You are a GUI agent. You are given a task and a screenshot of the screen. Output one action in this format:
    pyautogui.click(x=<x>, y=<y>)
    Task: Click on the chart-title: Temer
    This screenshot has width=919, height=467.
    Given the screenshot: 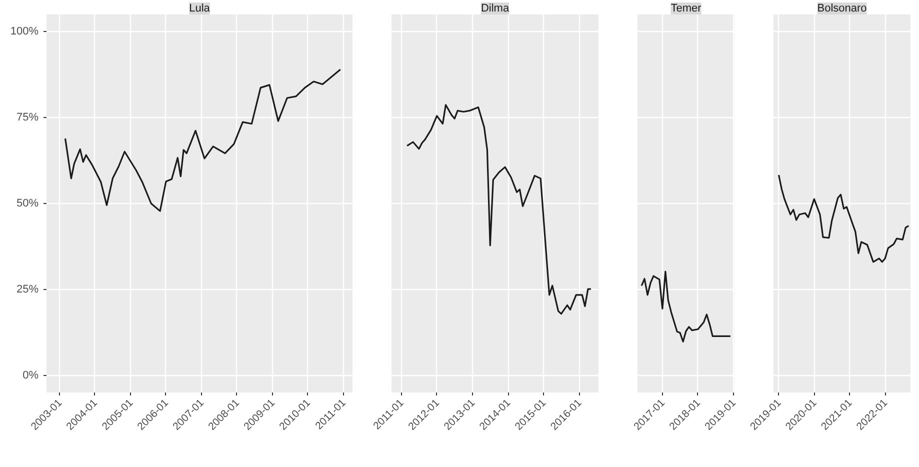 What is the action you would take?
    pyautogui.click(x=686, y=8)
    